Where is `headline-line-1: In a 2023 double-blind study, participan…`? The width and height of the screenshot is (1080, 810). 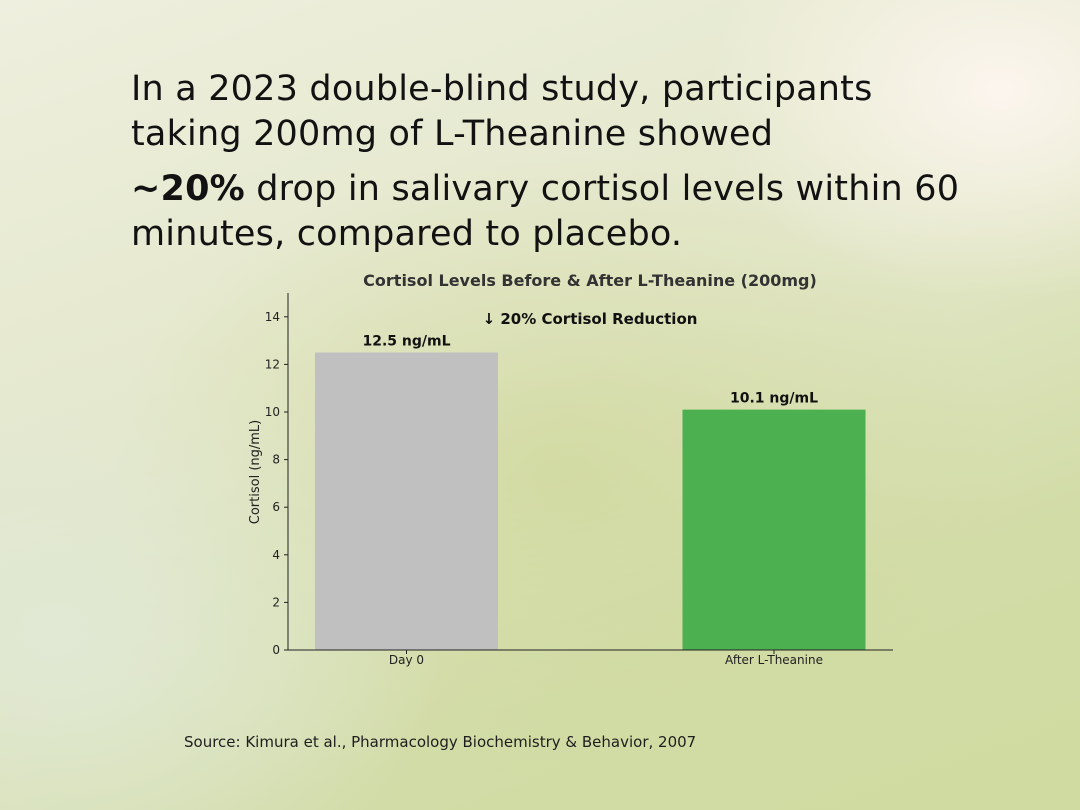
headline-line-1: In a 2023 double-blind study, participan… is located at coordinates (502, 111).